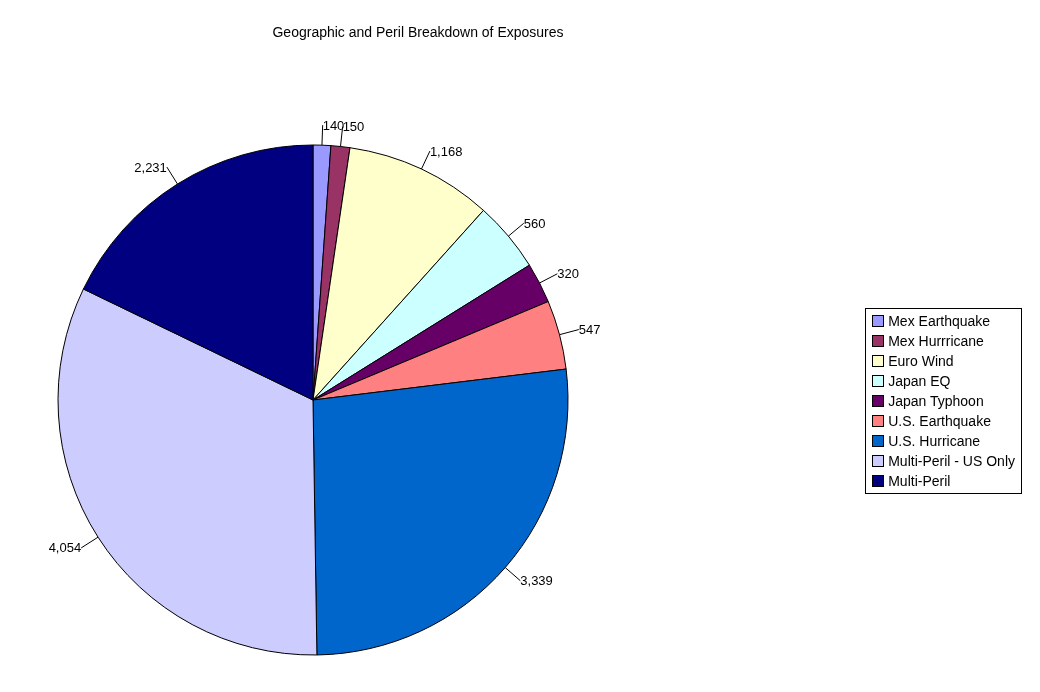 Image resolution: width=1040 pixels, height=692 pixels. Describe the element at coordinates (936, 401) in the screenshot. I see `legend-label: Japan Typhoon` at that location.